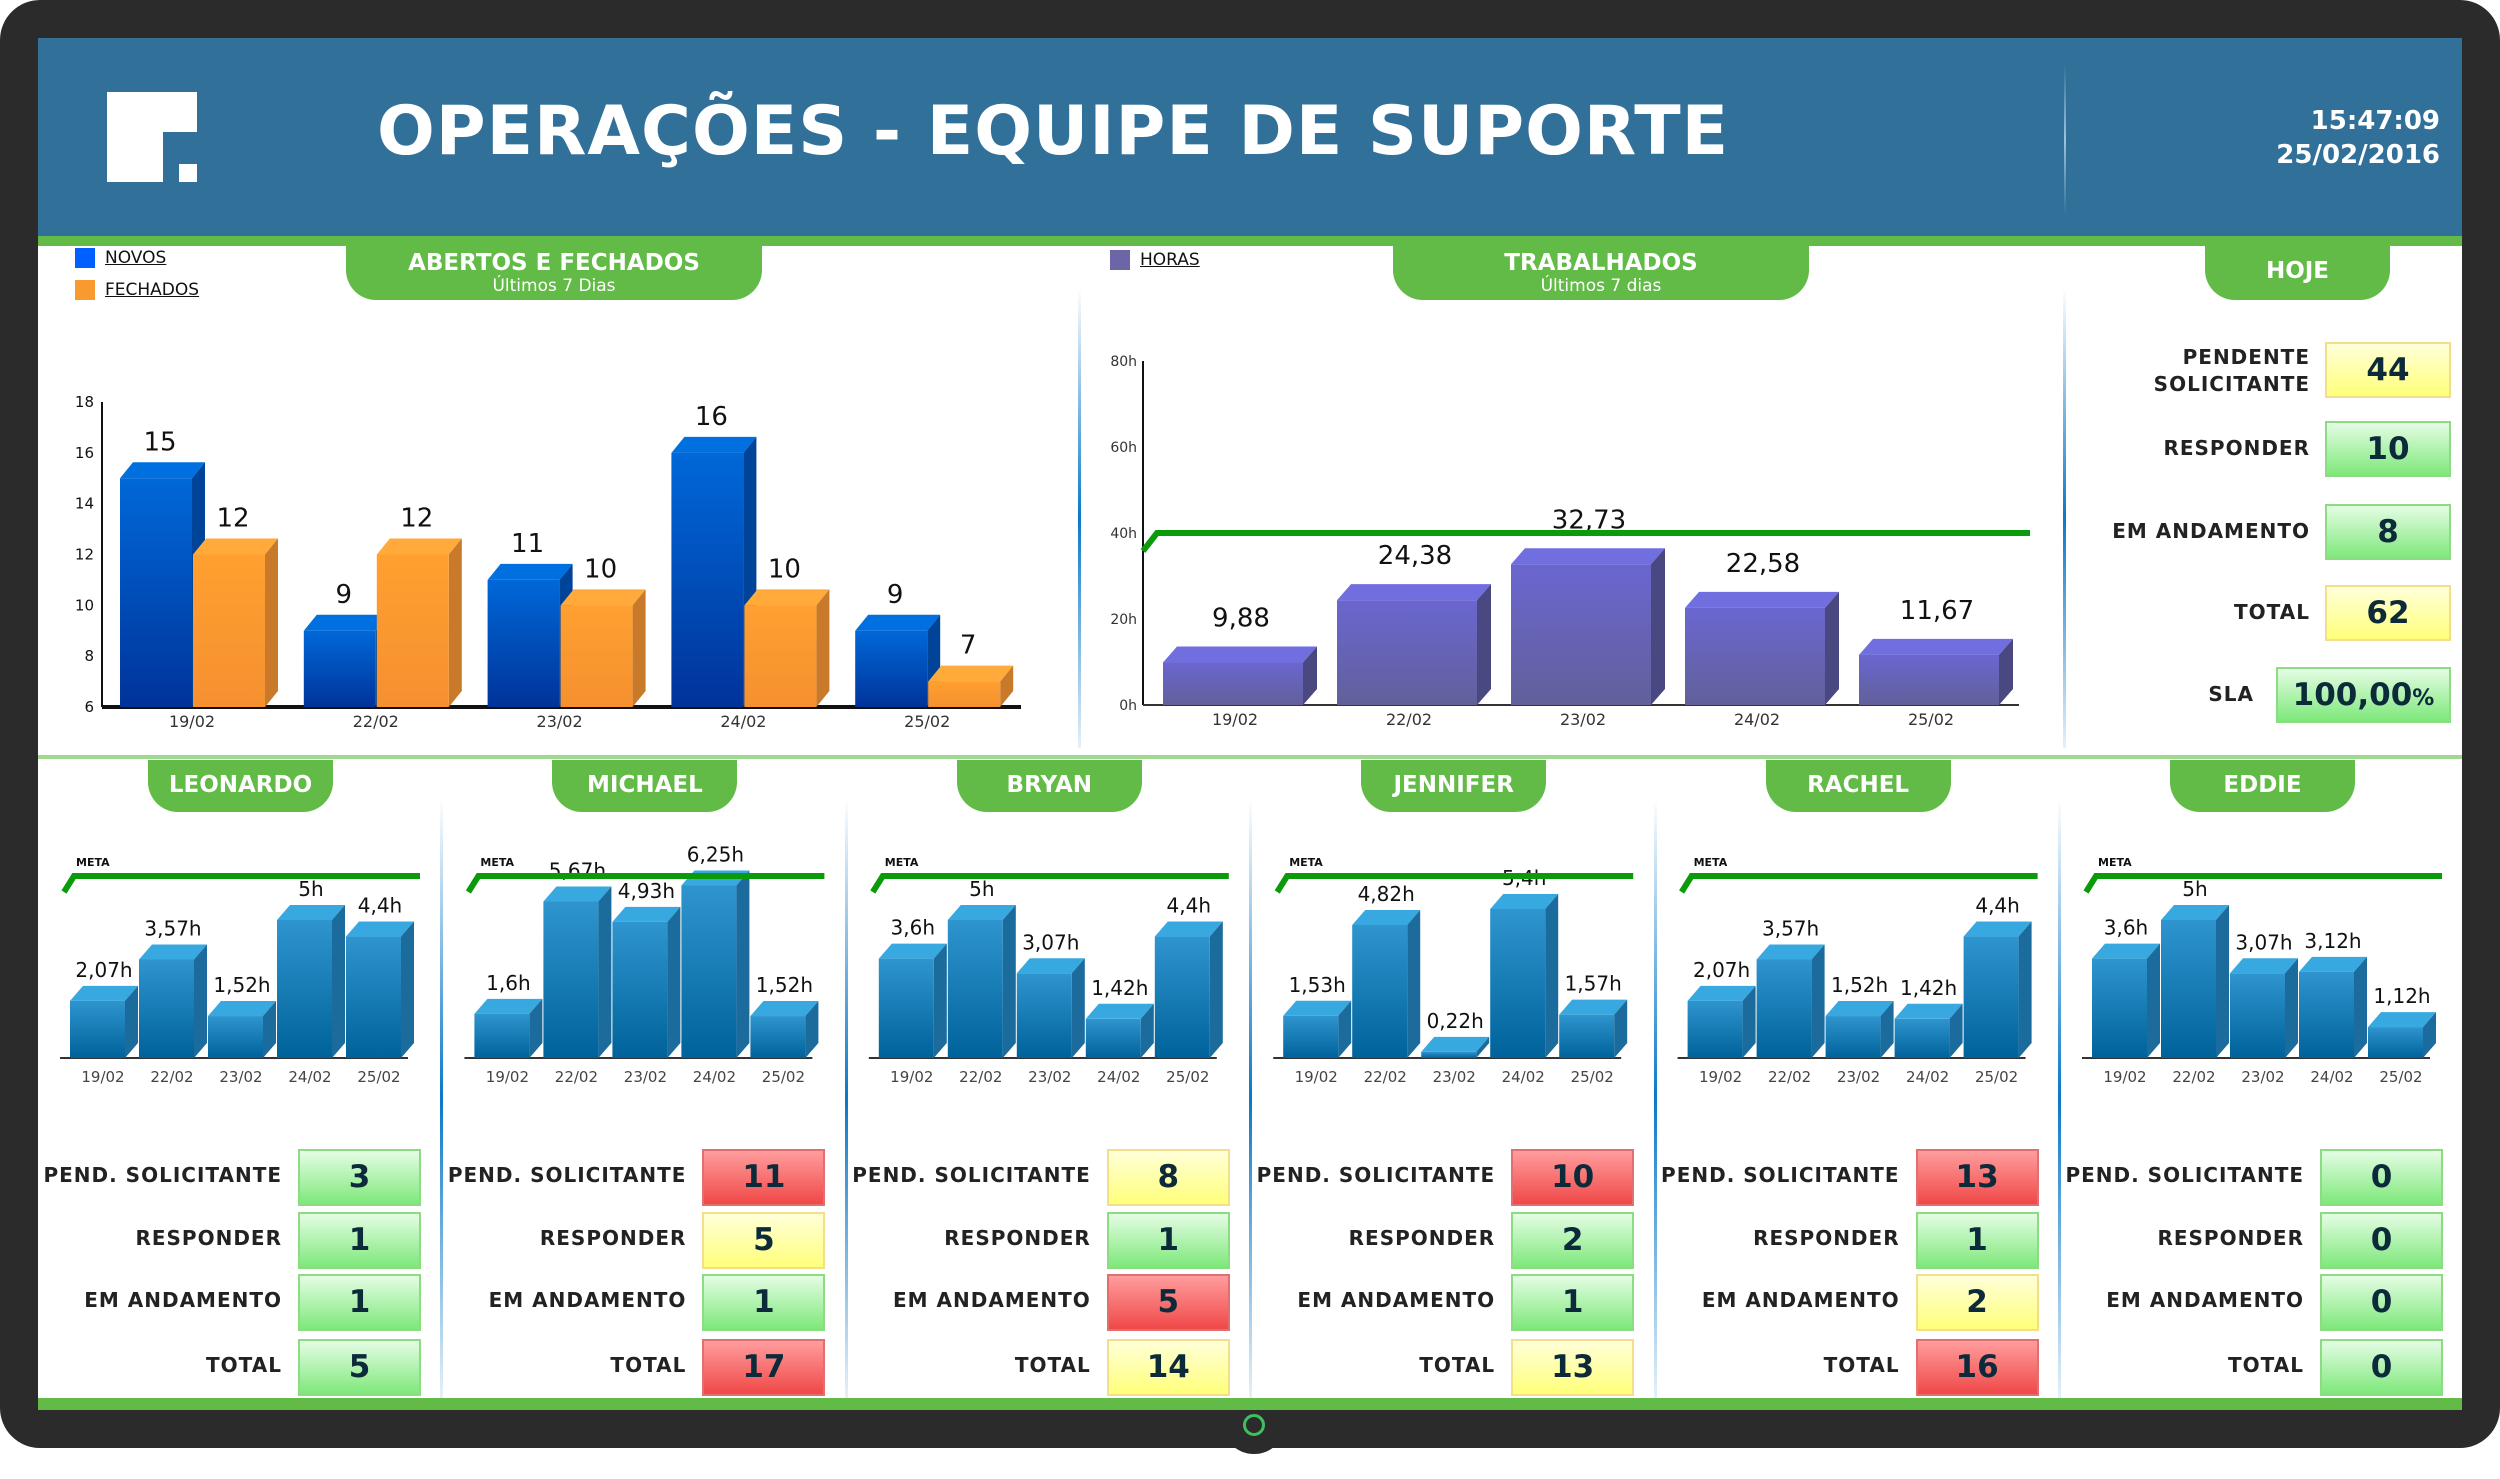 Image resolution: width=2500 pixels, height=1479 pixels. I want to click on tab-trabalhados: TRABALHADOS Últimos 7 dias, so click(1601, 272).